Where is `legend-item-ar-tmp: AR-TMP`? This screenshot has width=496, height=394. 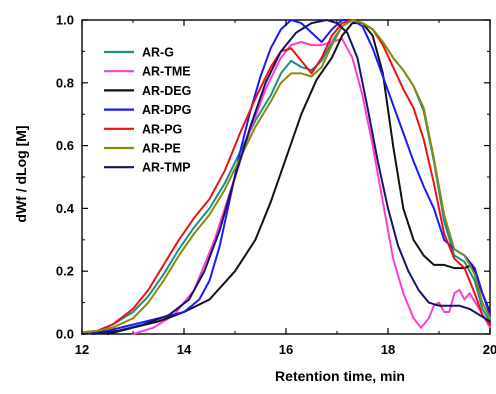
legend-item-ar-tmp: AR-TMP is located at coordinates (147, 168).